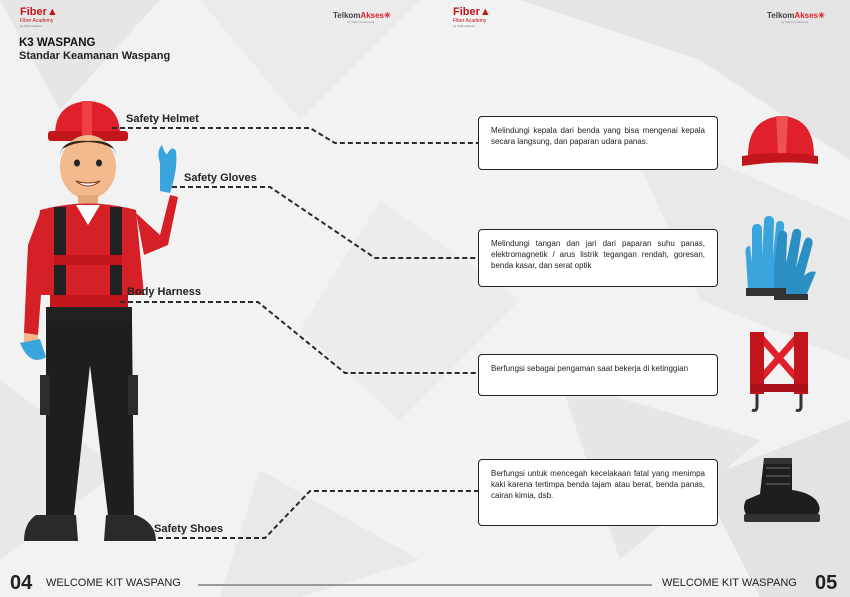 Image resolution: width=850 pixels, height=597 pixels. Describe the element at coordinates (826, 583) in the screenshot. I see `footer-page-right: 05` at that location.